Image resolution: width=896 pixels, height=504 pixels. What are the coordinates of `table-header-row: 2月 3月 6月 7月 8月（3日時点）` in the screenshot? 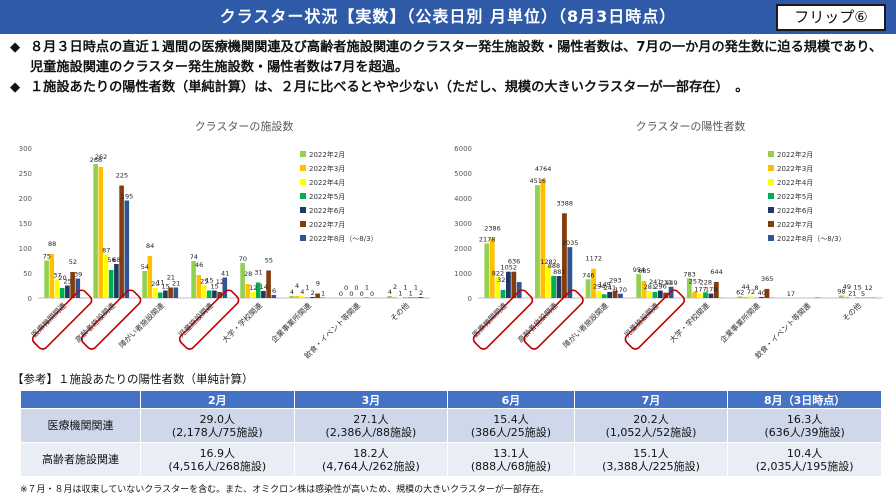 It's located at (451, 399).